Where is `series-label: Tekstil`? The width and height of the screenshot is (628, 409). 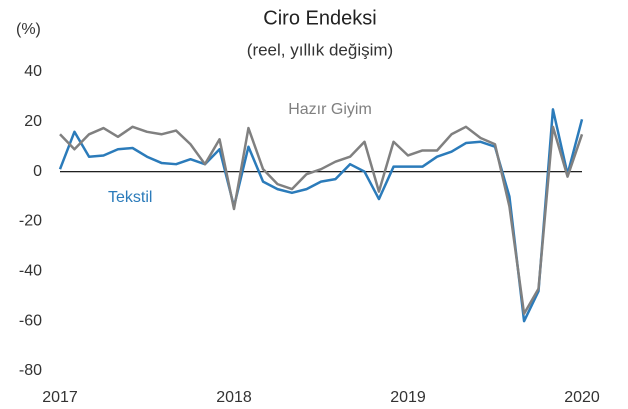
series-label: Tekstil is located at coordinates (130, 197).